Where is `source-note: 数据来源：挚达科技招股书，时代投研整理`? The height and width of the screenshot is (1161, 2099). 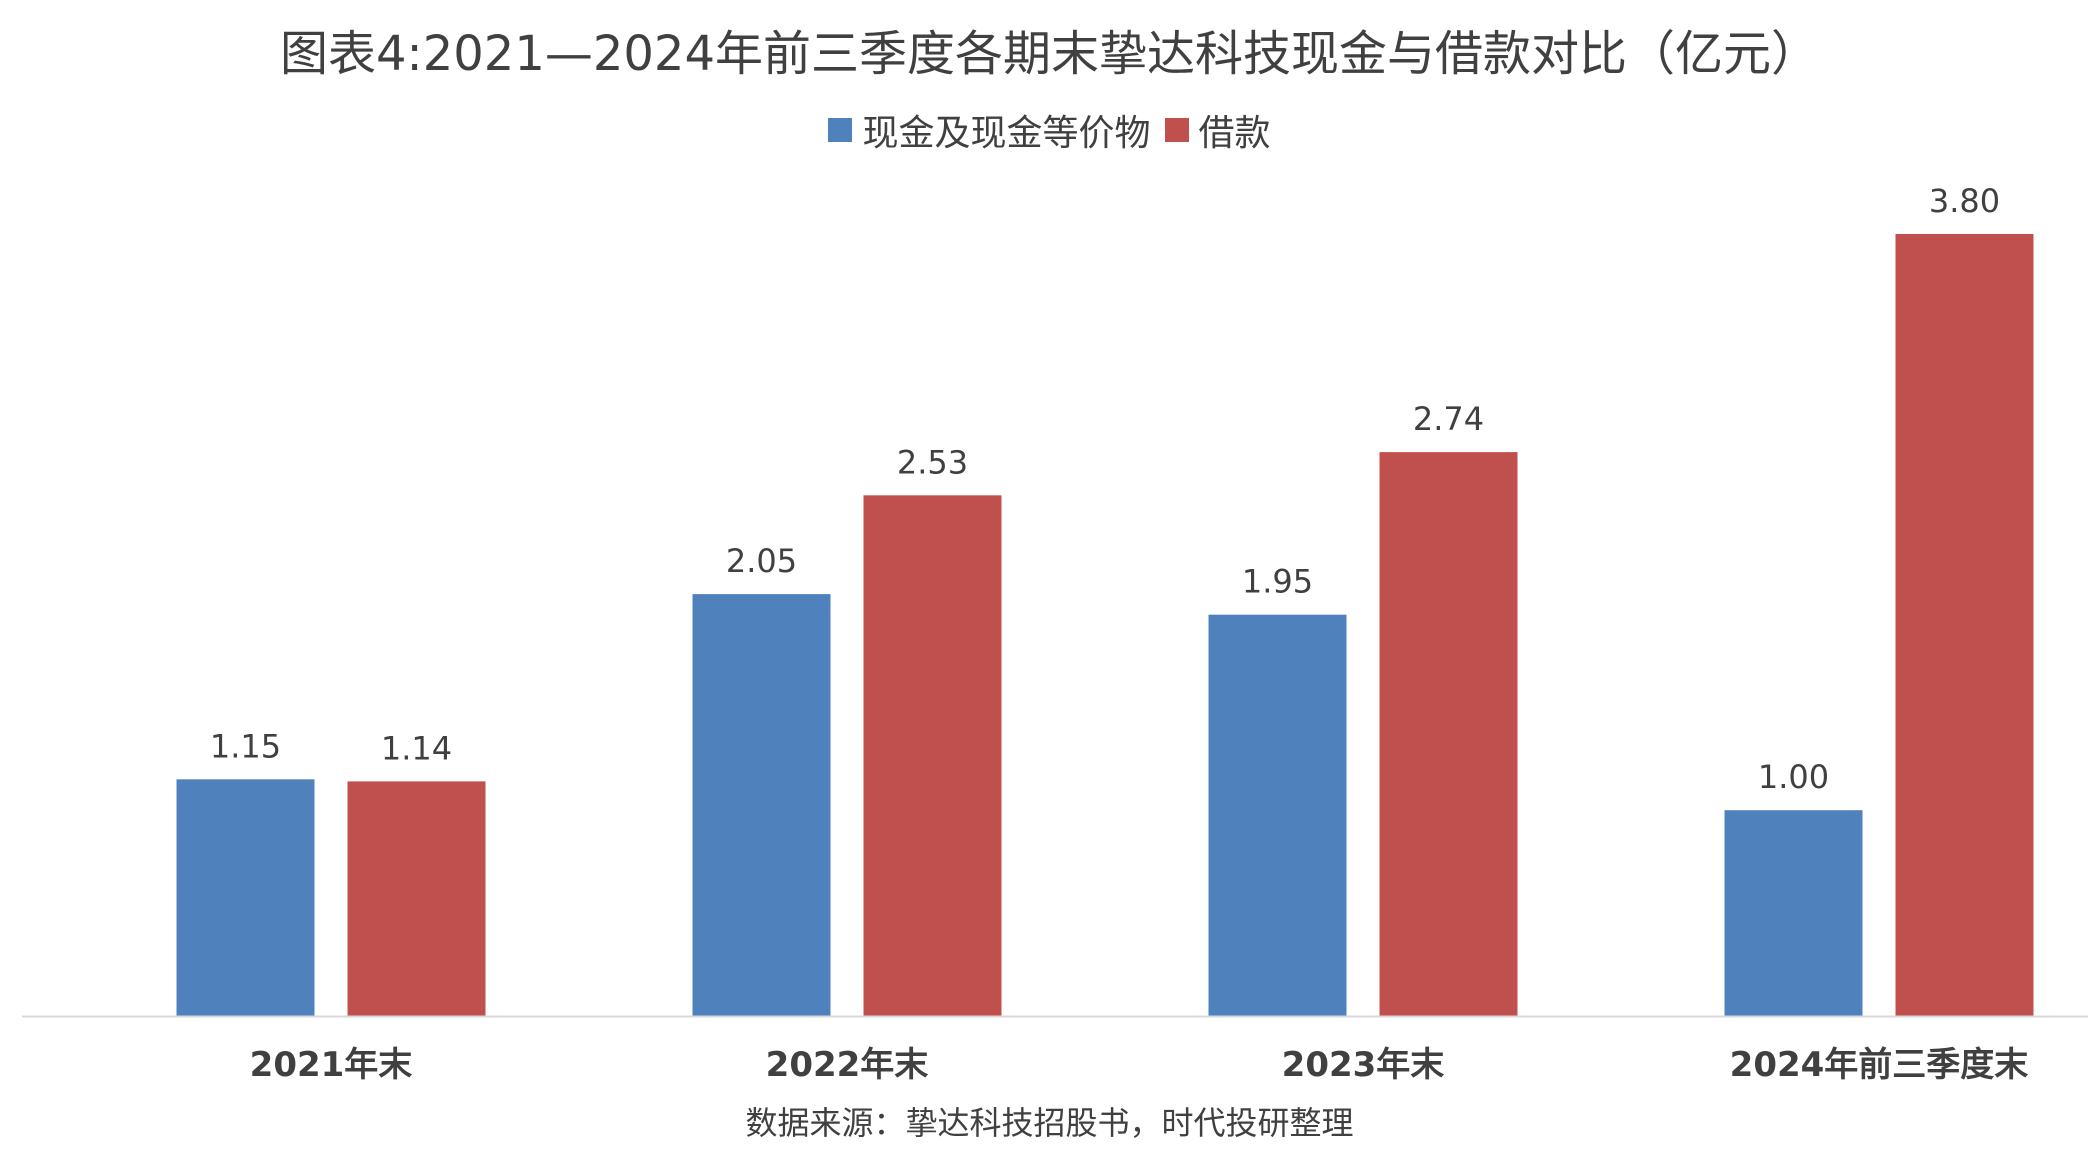 source-note: 数据来源：挚达科技招股书，时代投研整理 is located at coordinates (1049, 1123).